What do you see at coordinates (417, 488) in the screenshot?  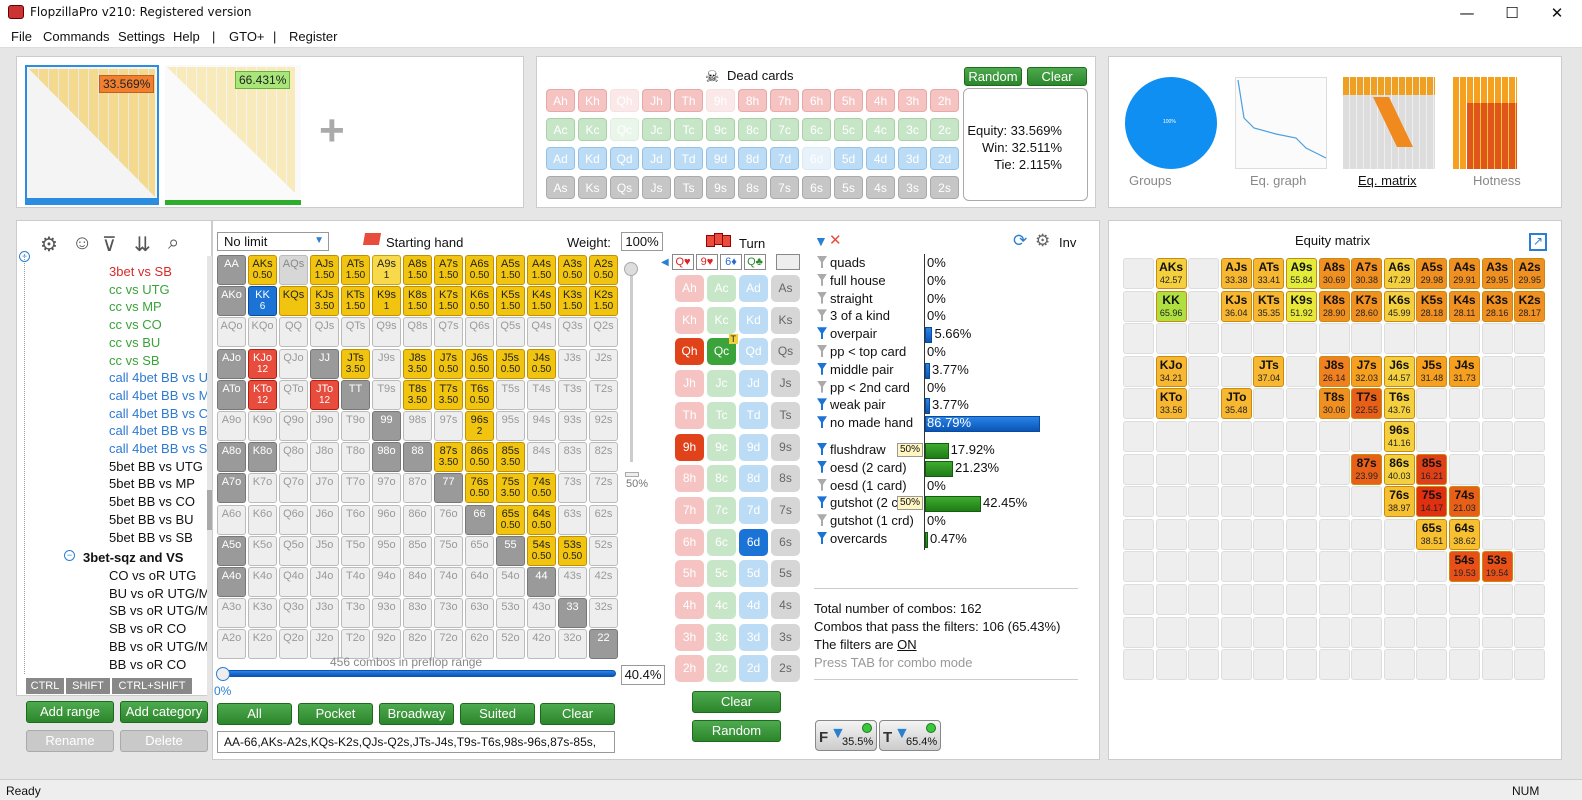 I see `range-cell-87o: 87o` at bounding box center [417, 488].